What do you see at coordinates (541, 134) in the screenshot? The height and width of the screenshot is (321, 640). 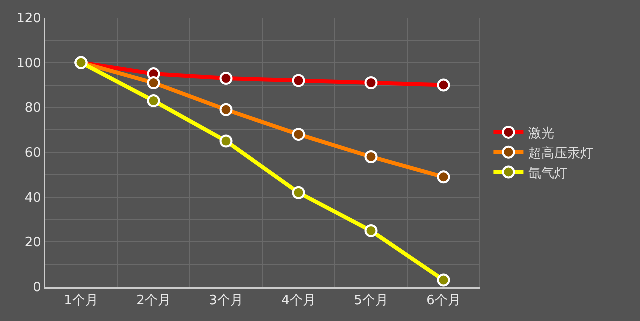 I see `legend-label: 激光` at bounding box center [541, 134].